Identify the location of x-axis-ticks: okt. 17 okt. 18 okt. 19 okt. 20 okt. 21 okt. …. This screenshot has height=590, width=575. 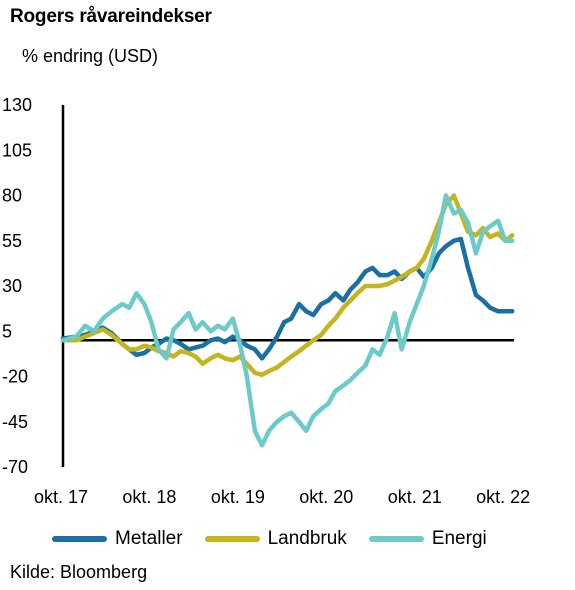
(282, 497).